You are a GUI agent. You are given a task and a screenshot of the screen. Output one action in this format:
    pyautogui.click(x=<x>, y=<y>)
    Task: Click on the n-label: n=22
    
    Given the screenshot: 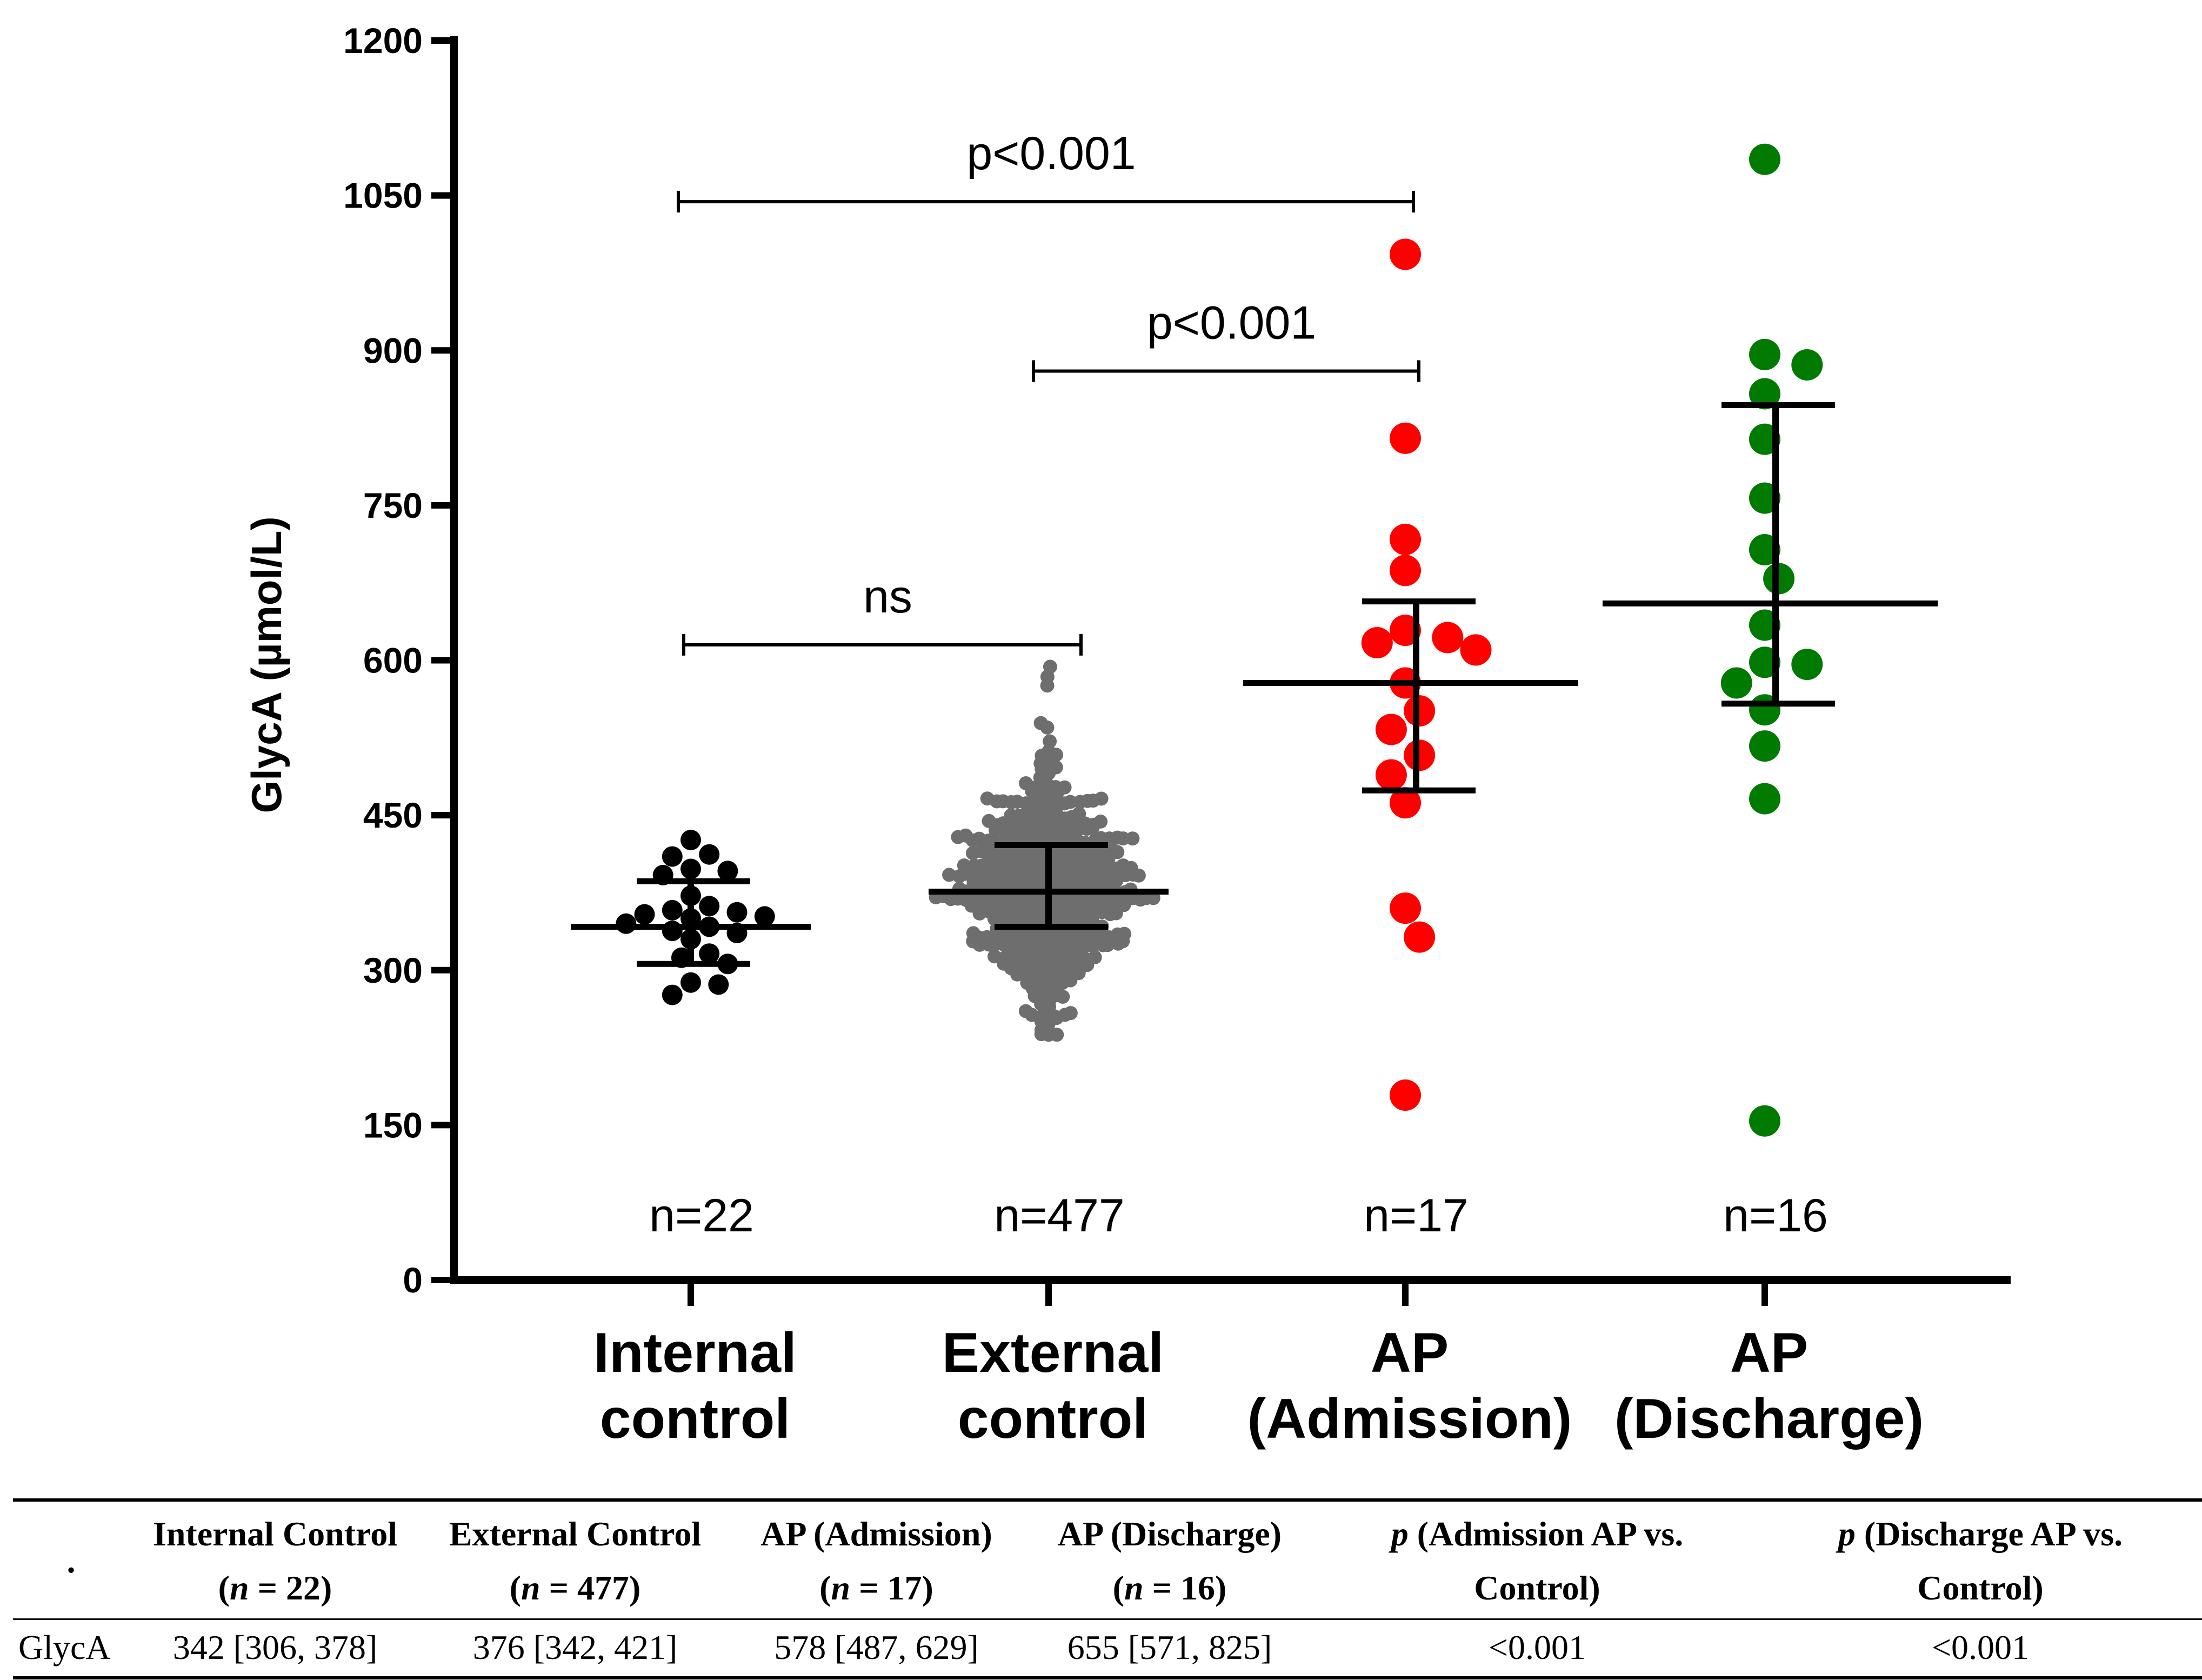 What is the action you would take?
    pyautogui.click(x=701, y=1216)
    